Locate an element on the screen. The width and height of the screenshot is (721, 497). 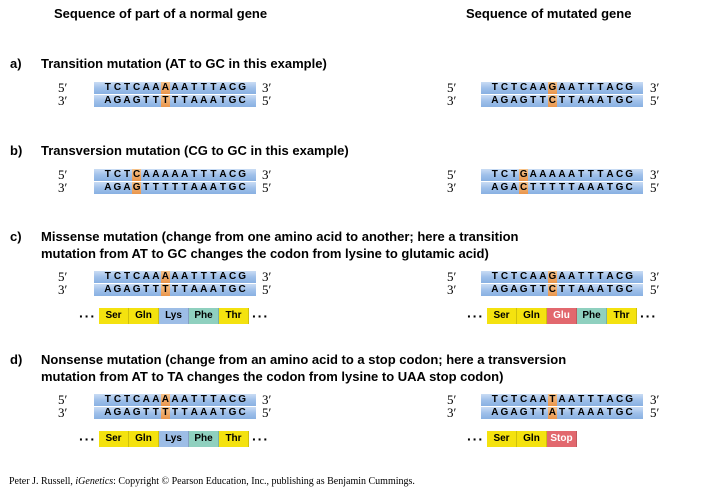
amino-acid-phe: Phe is located at coordinates (204, 316).